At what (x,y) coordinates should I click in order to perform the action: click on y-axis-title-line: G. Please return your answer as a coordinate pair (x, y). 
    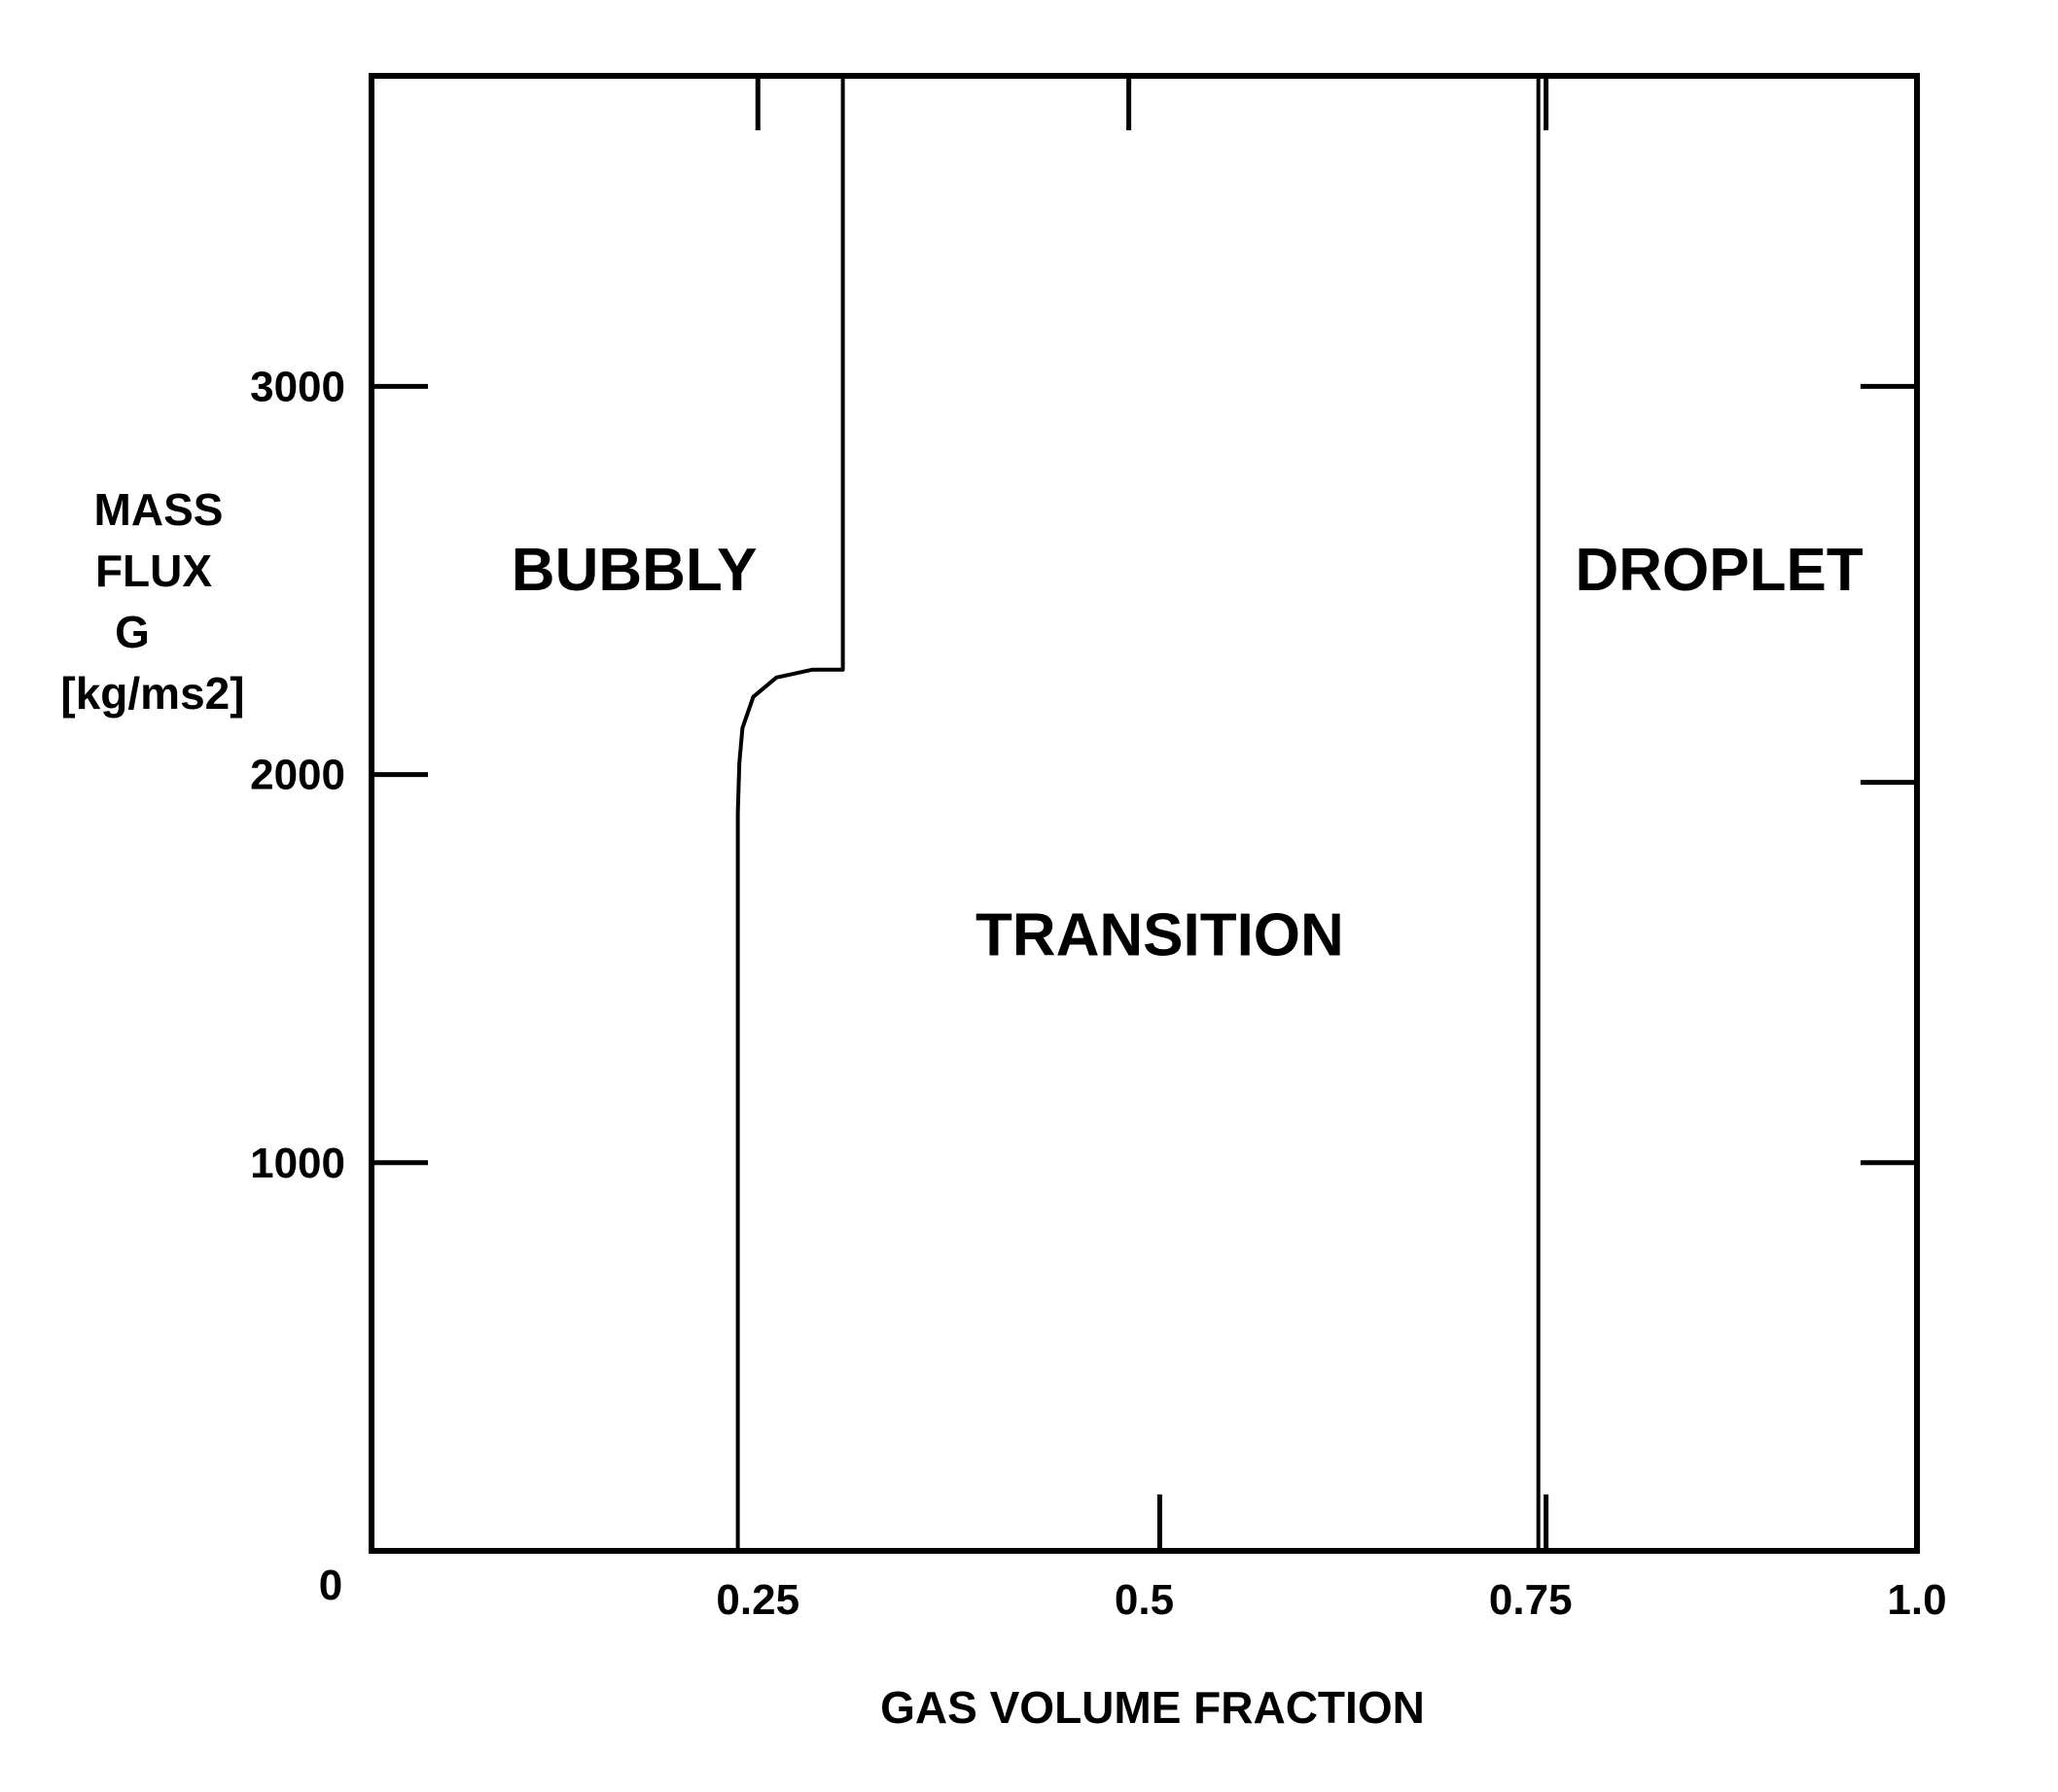
    Looking at the image, I should click on (132, 632).